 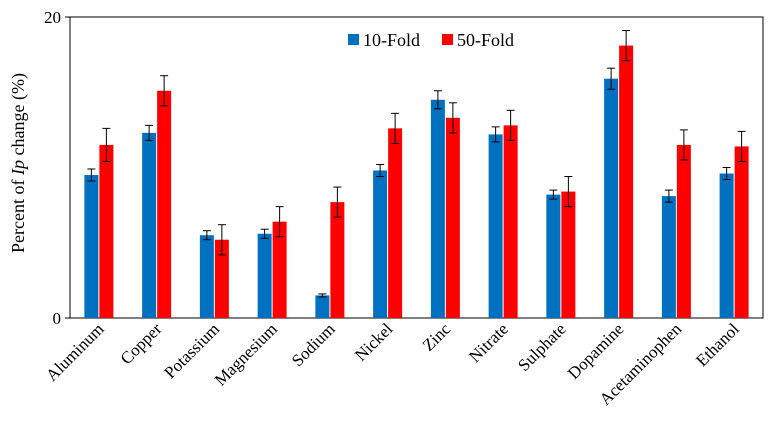 What do you see at coordinates (52, 17) in the screenshot?
I see `y-tick-label: 20` at bounding box center [52, 17].